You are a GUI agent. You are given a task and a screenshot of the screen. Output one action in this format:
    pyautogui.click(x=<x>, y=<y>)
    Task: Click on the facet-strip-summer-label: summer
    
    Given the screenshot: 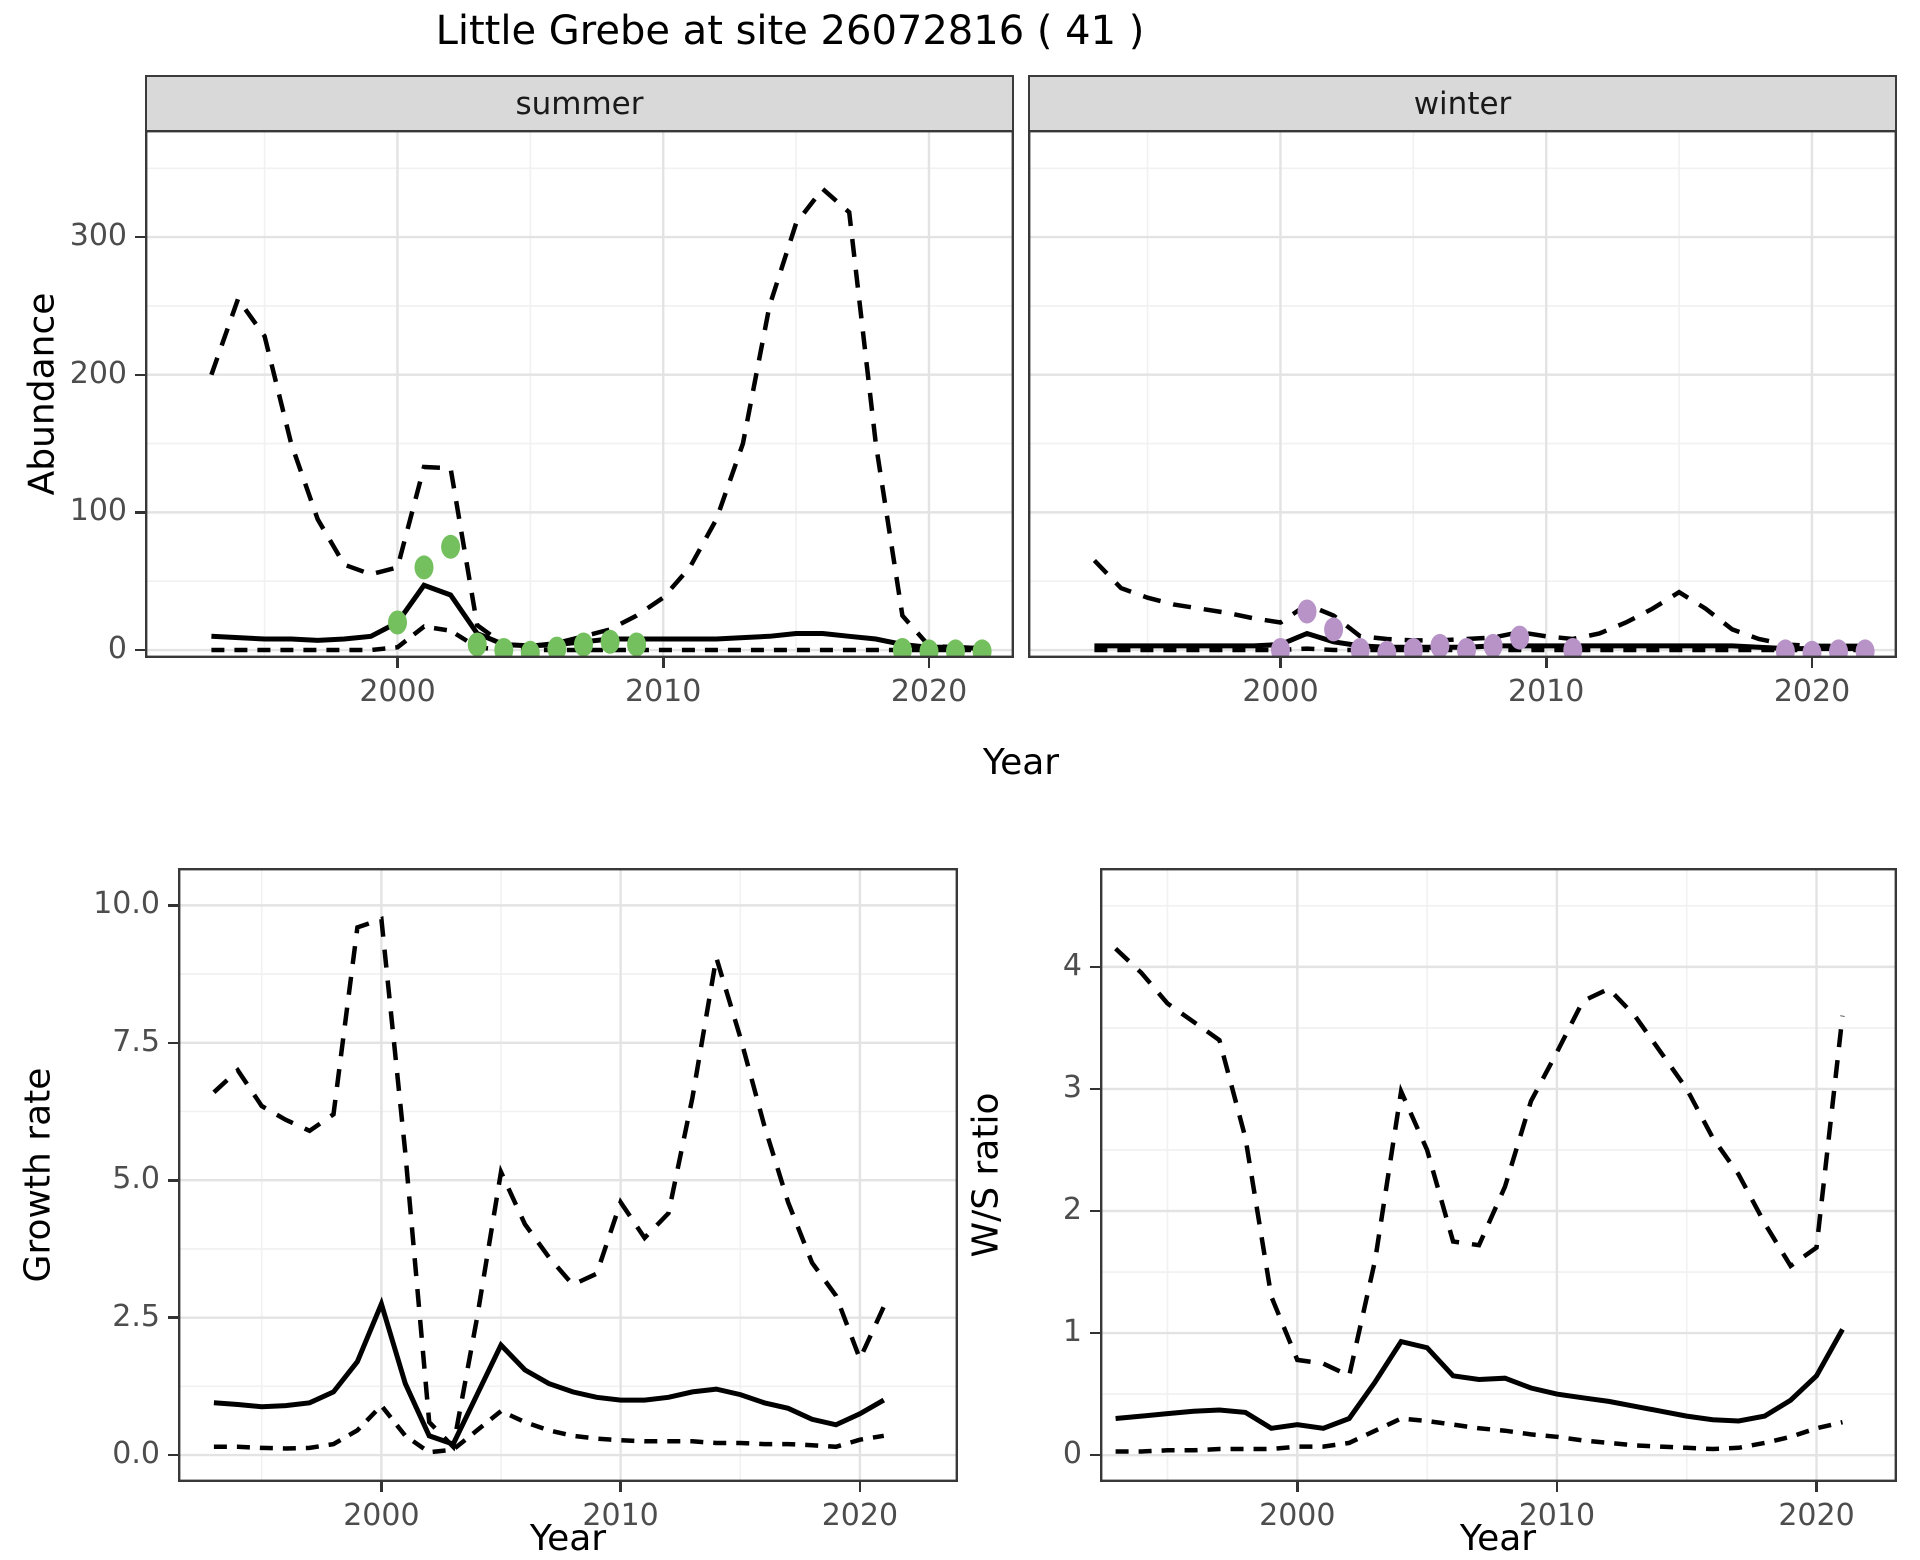 What is the action you would take?
    pyautogui.click(x=579, y=103)
    